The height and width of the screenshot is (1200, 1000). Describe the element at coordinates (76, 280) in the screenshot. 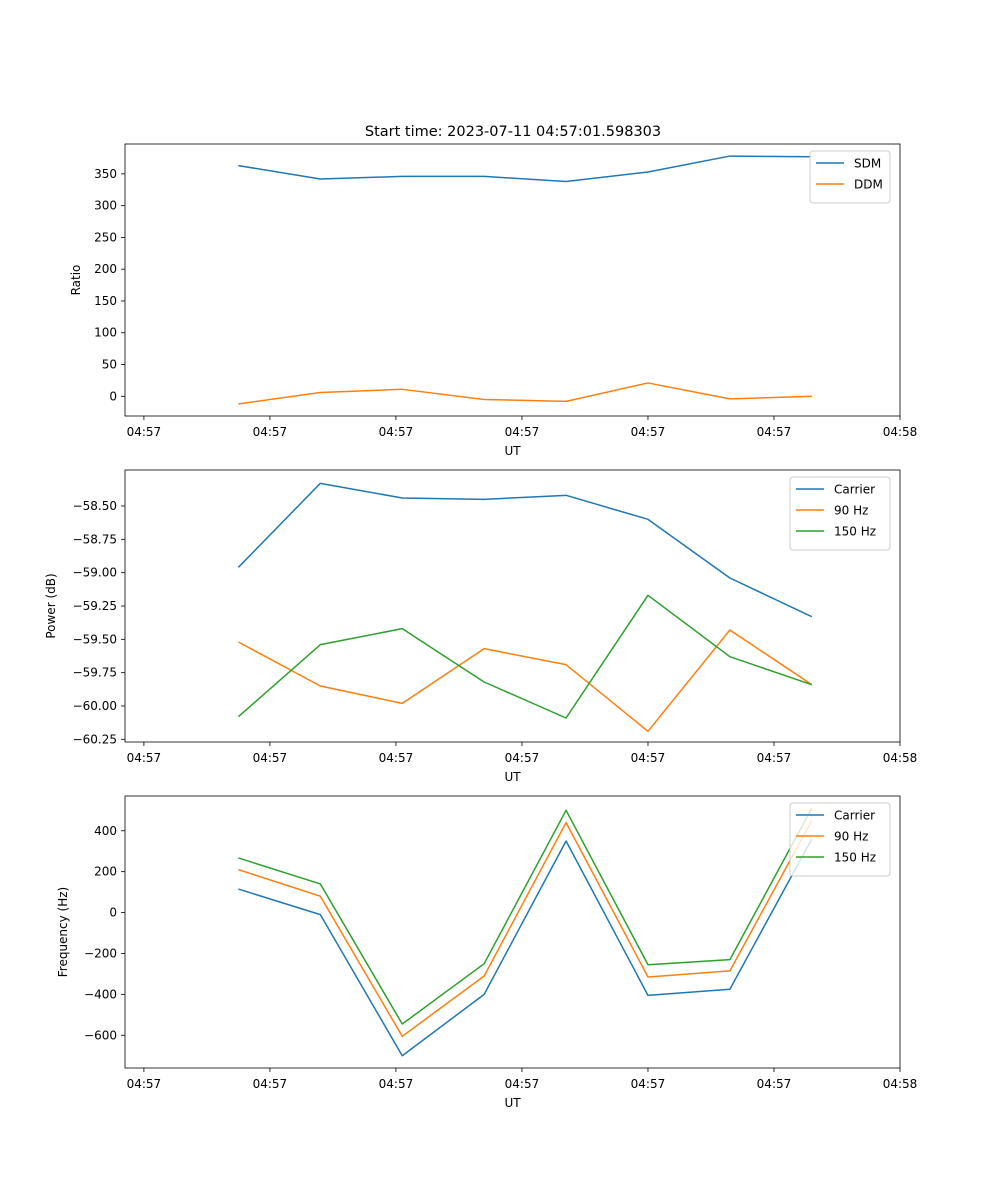

I see `ratio-y-axis-label: Ratio` at that location.